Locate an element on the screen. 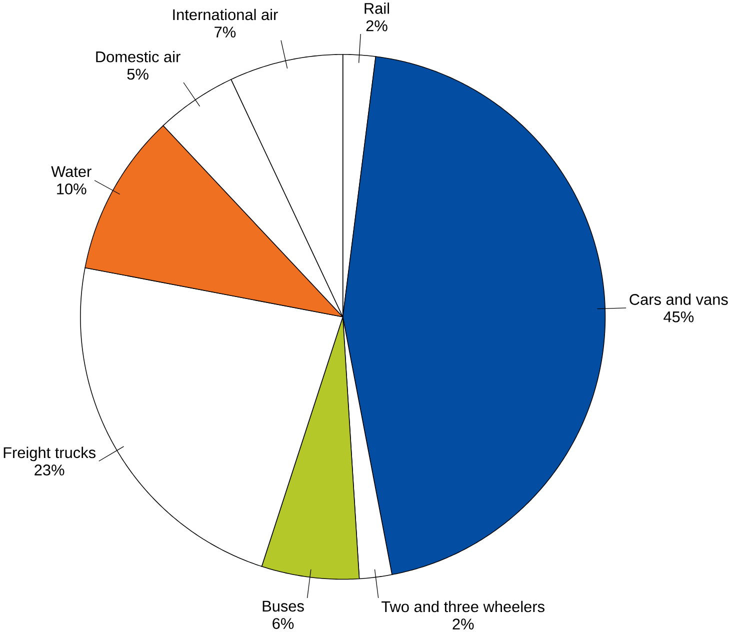  data-label: 6% is located at coordinates (283, 623).